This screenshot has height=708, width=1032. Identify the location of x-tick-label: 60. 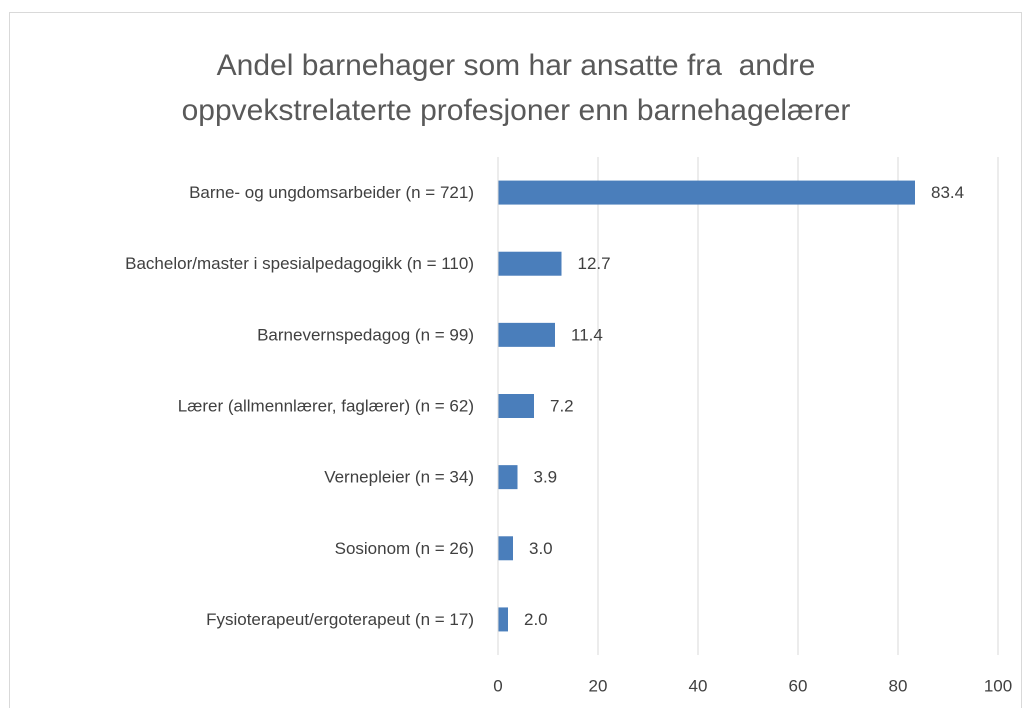
(798, 685).